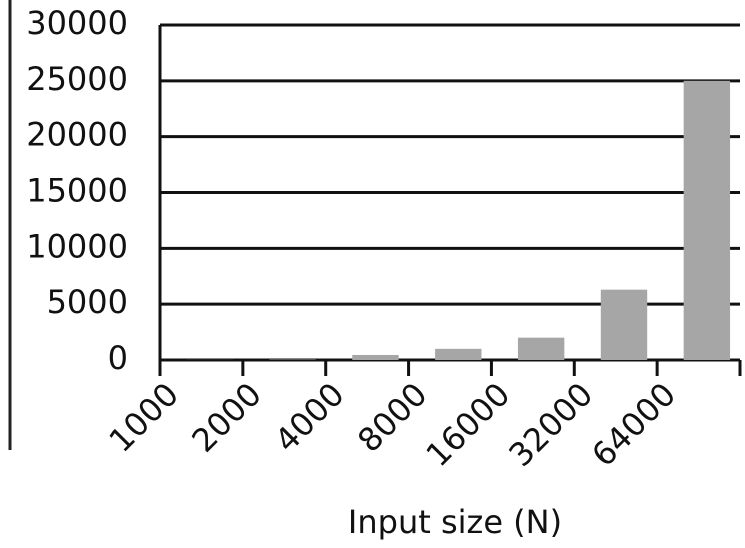  I want to click on y-tick-label: 5000, so click(87, 302).